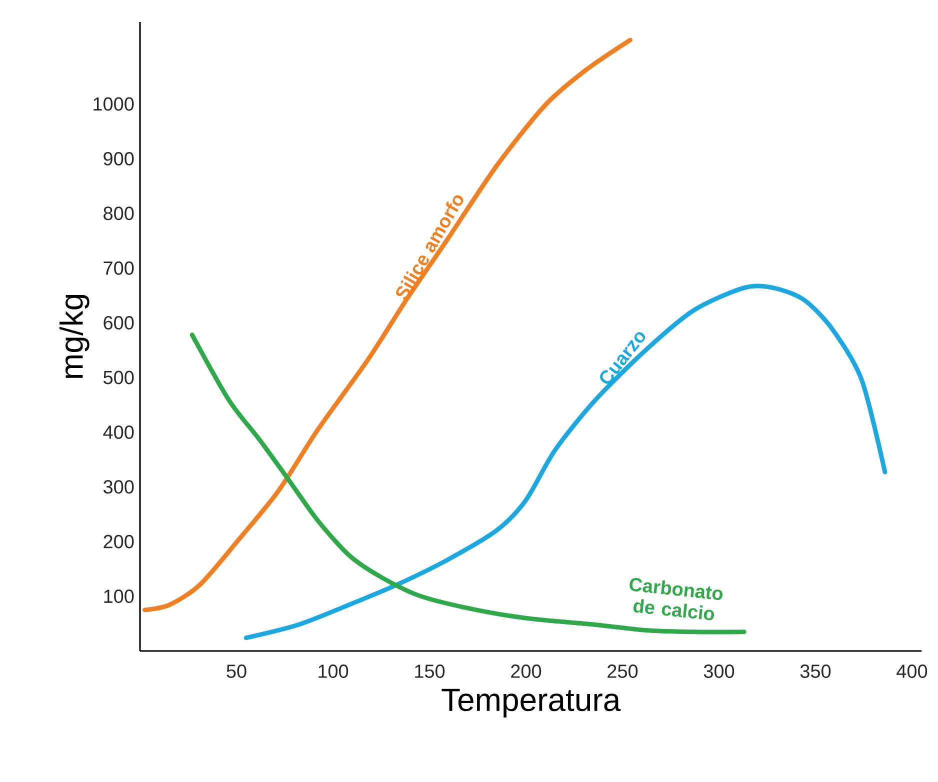 The width and height of the screenshot is (938, 782). What do you see at coordinates (119, 597) in the screenshot?
I see `y-tick-label: 100` at bounding box center [119, 597].